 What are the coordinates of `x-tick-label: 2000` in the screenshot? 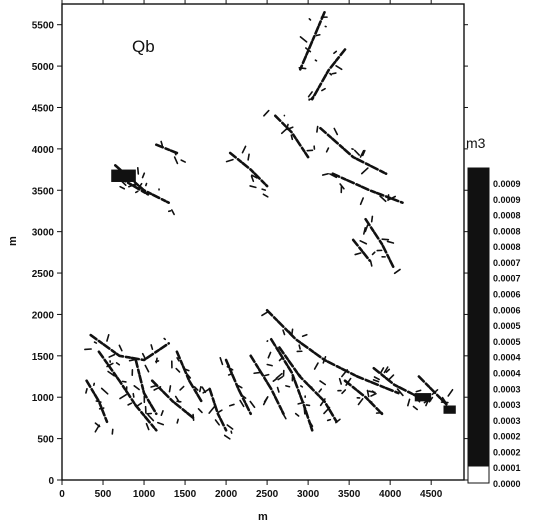 It's located at (226, 494).